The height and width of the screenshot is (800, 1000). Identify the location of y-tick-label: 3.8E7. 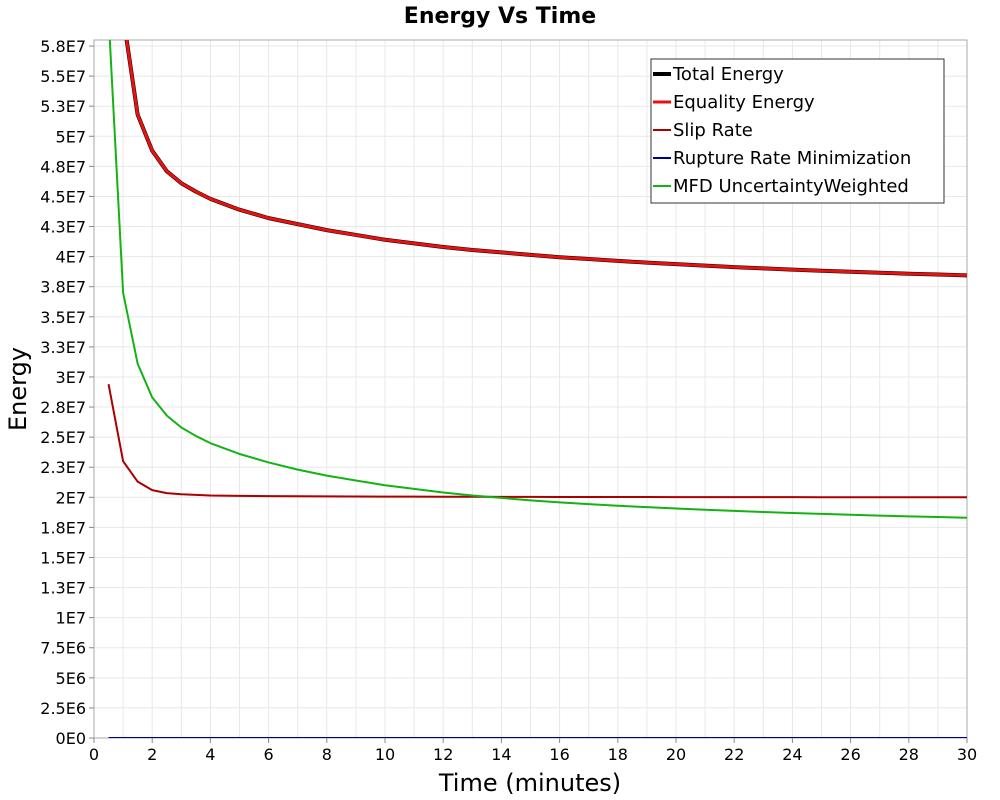
(63, 287).